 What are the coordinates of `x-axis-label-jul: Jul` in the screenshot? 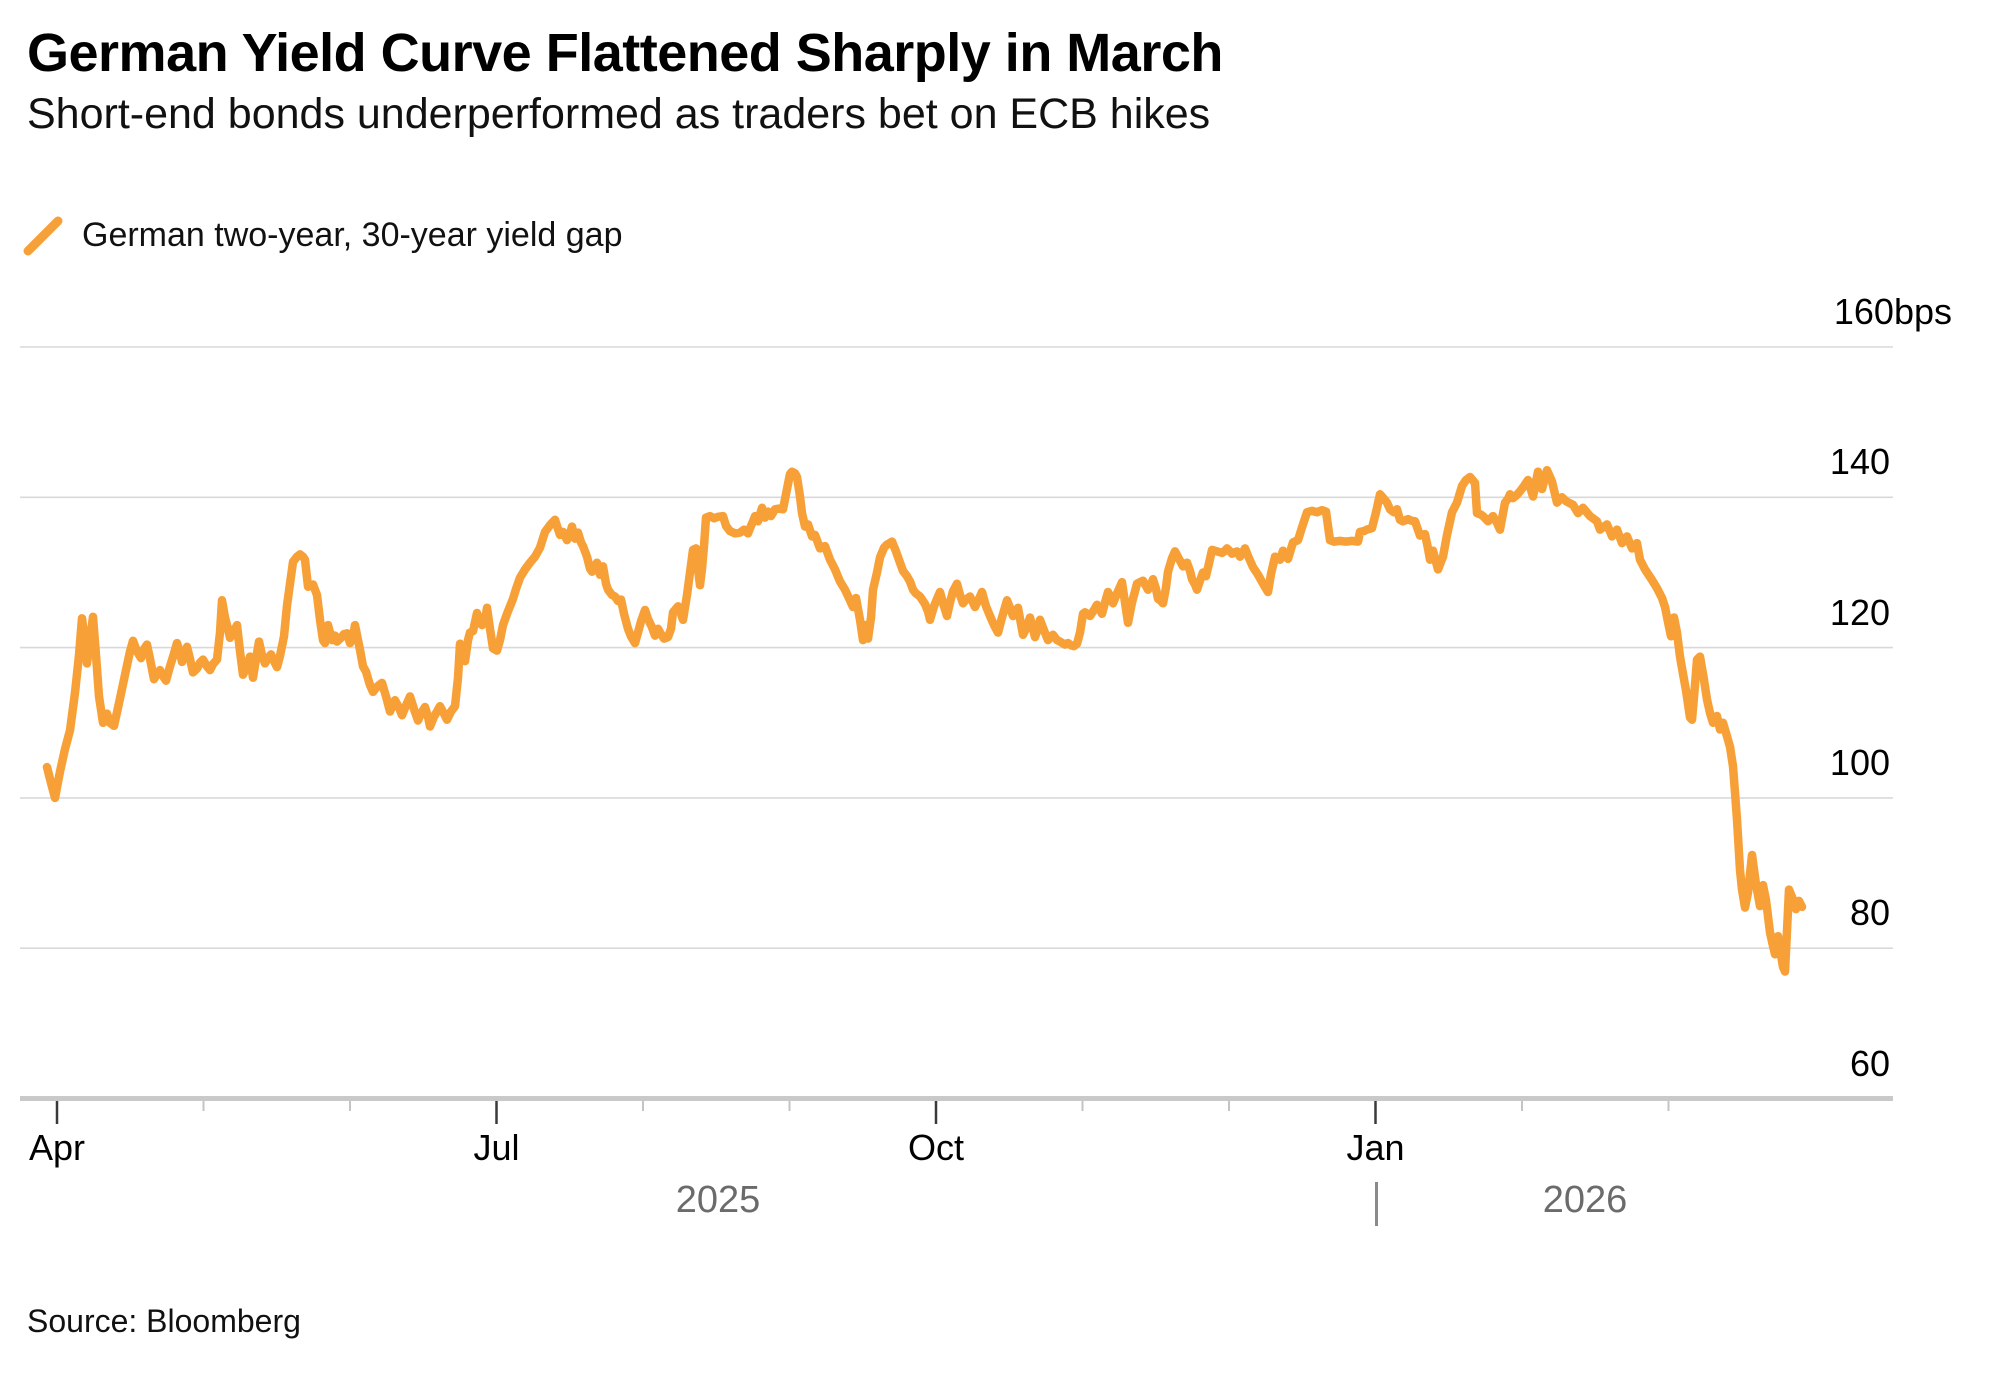 It's located at (496, 1147).